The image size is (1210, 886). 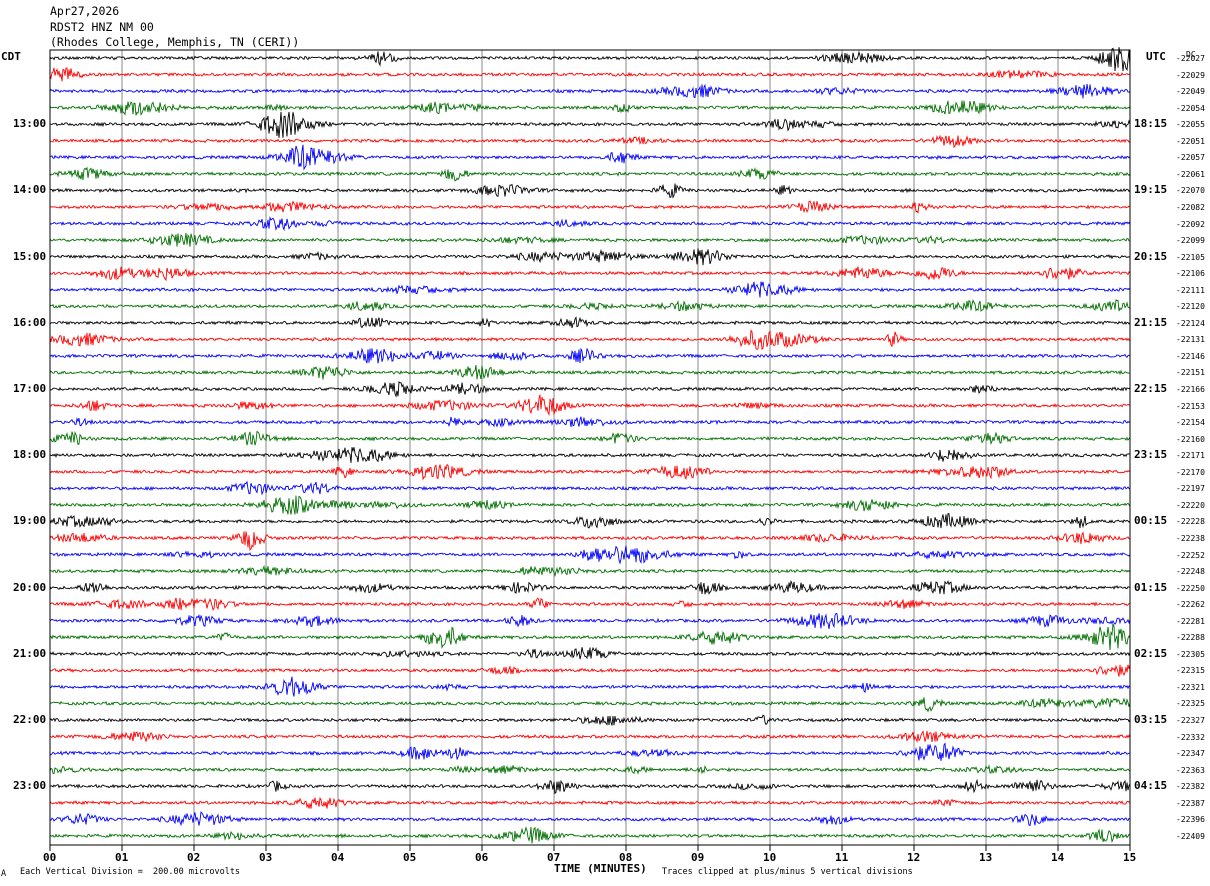 I want to click on cdt-hour-label: 21:00, so click(x=30, y=653).